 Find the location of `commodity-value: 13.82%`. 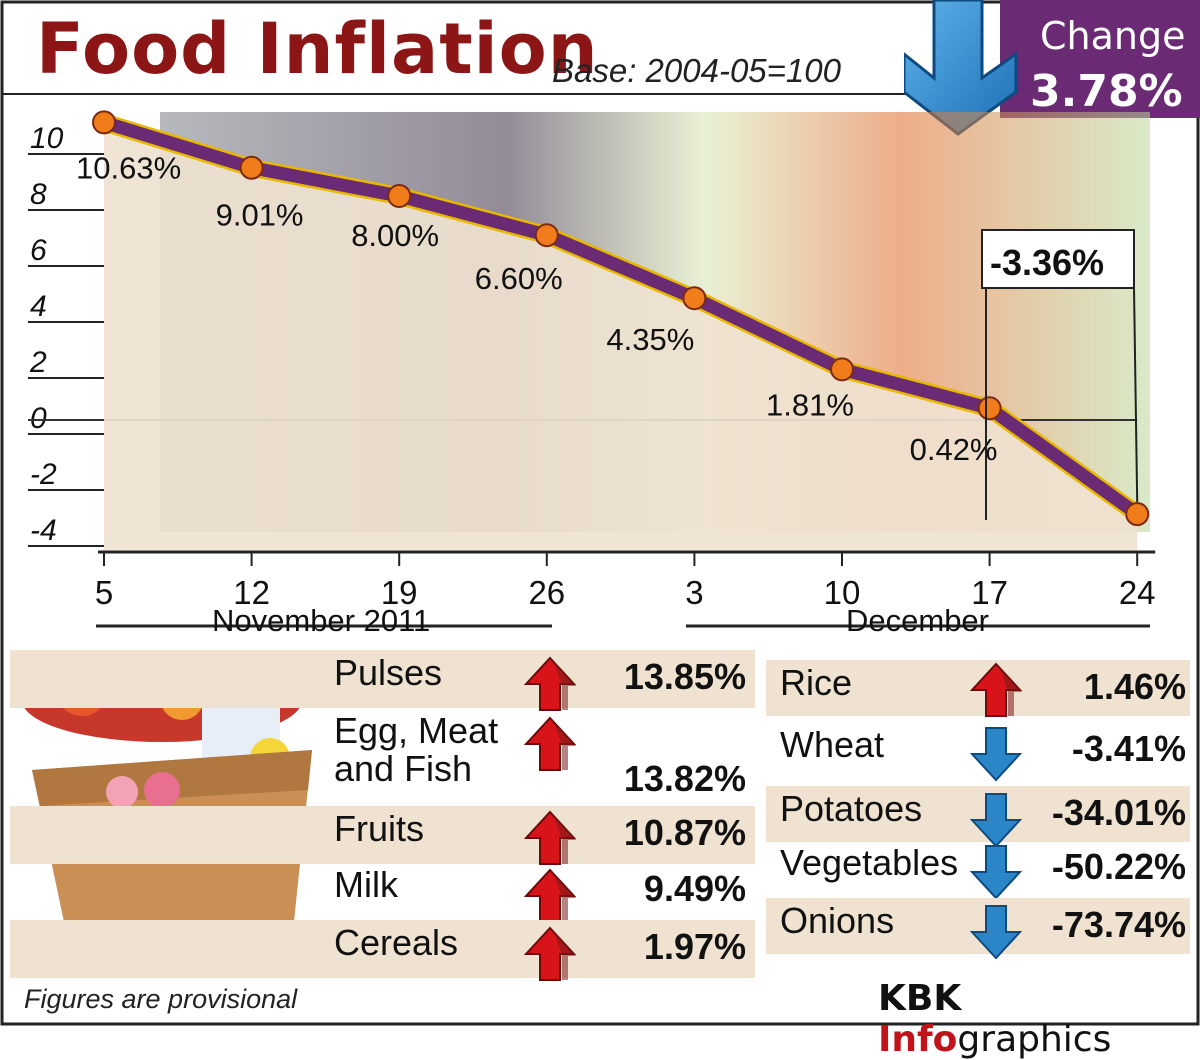

commodity-value: 13.82% is located at coordinates (684, 778).